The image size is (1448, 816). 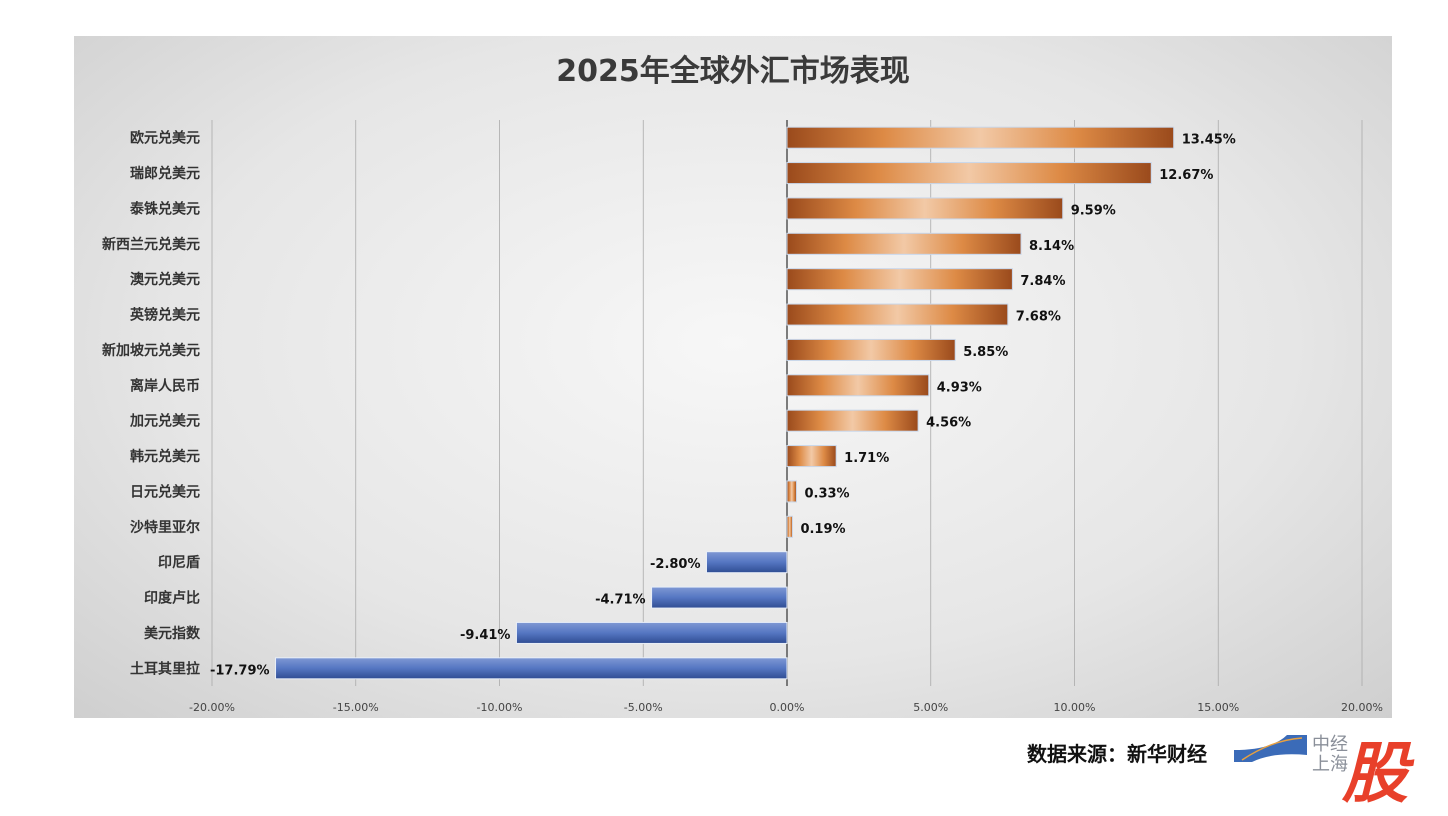 I want to click on x-tick-label: 10.00%, so click(x=1075, y=707).